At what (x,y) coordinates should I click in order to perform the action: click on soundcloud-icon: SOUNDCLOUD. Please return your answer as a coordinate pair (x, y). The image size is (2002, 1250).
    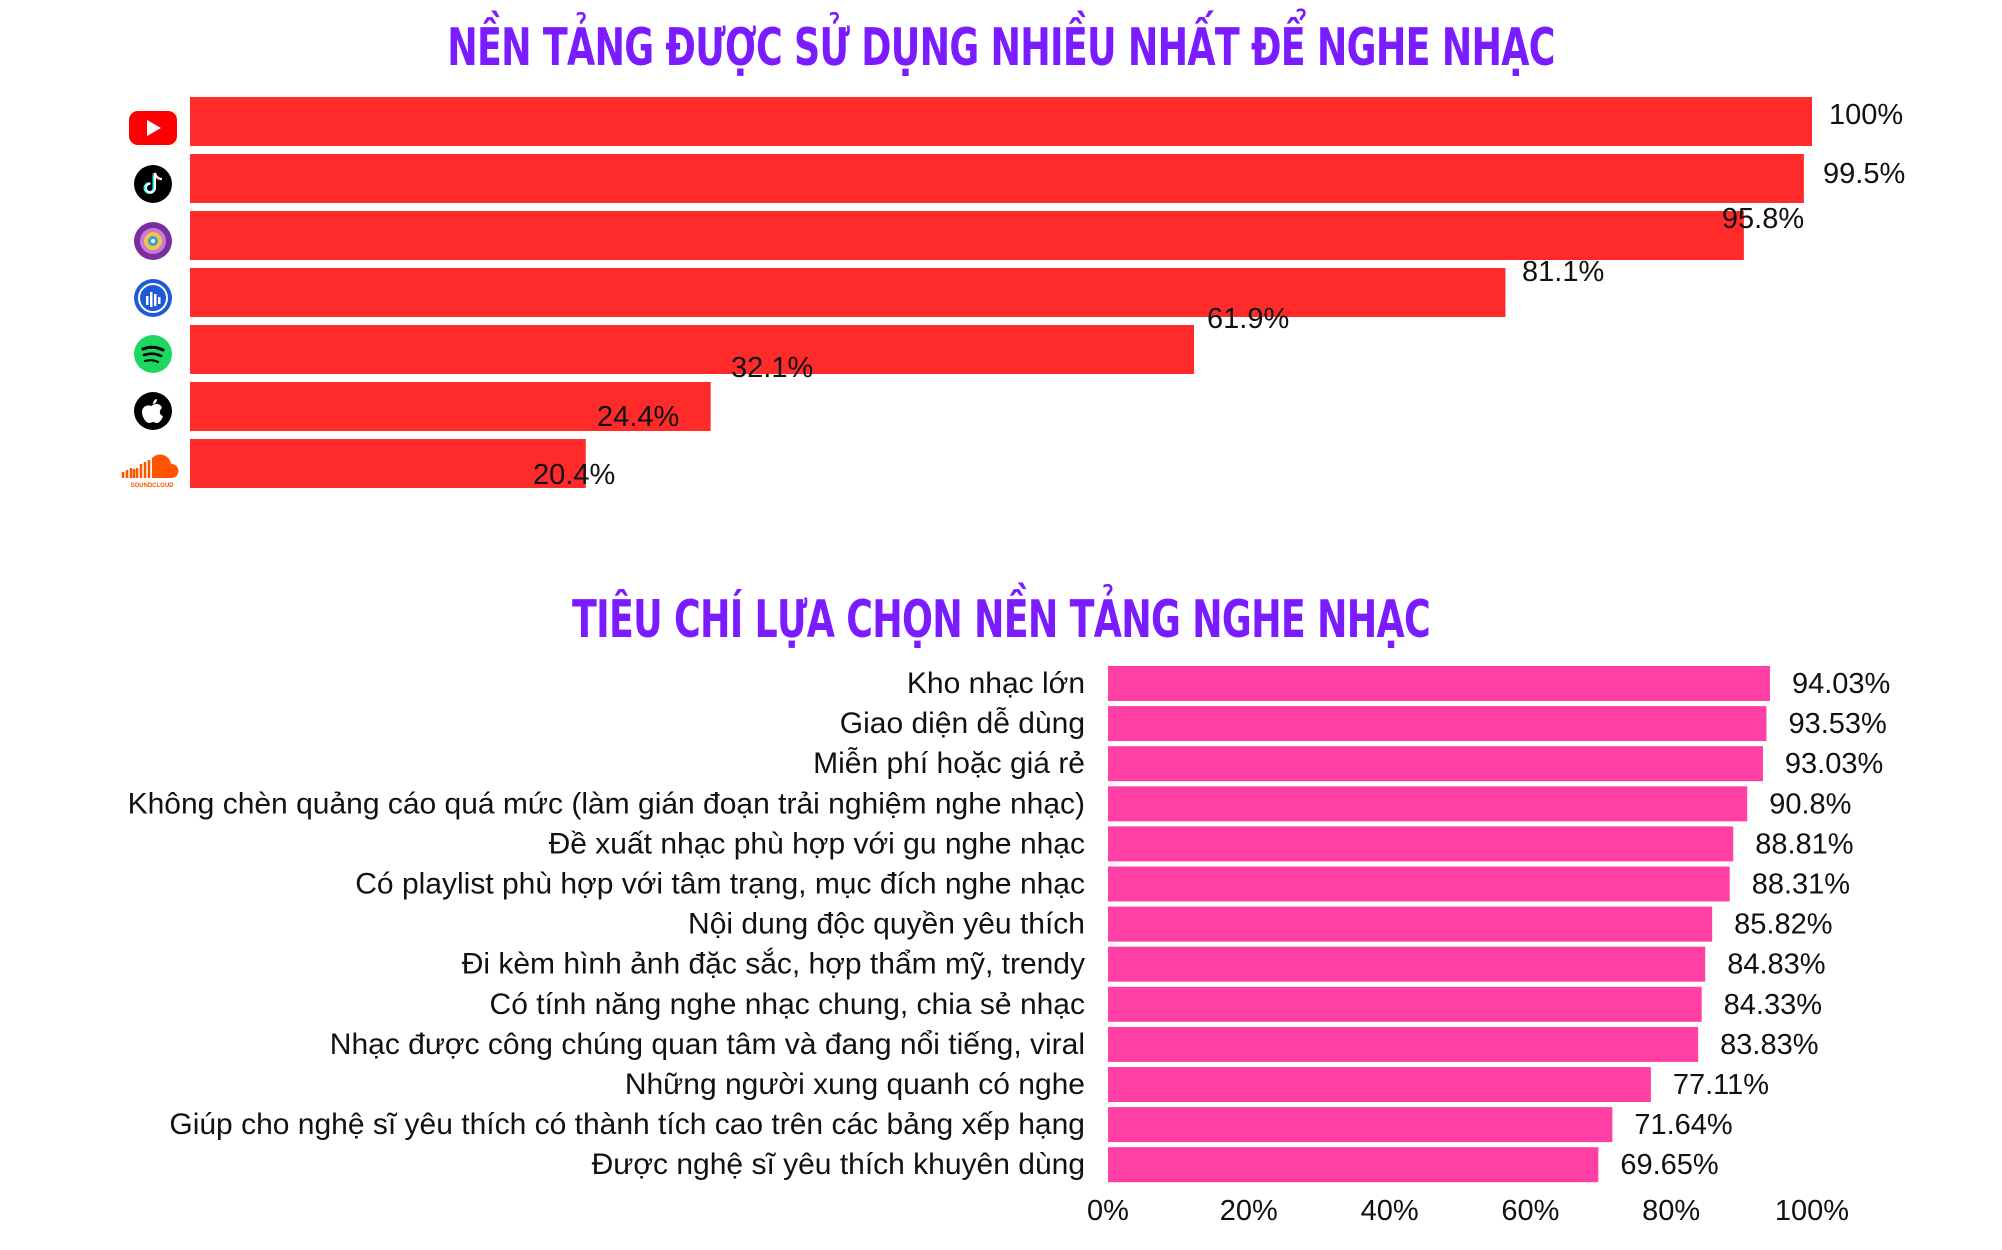
    Looking at the image, I should click on (152, 468).